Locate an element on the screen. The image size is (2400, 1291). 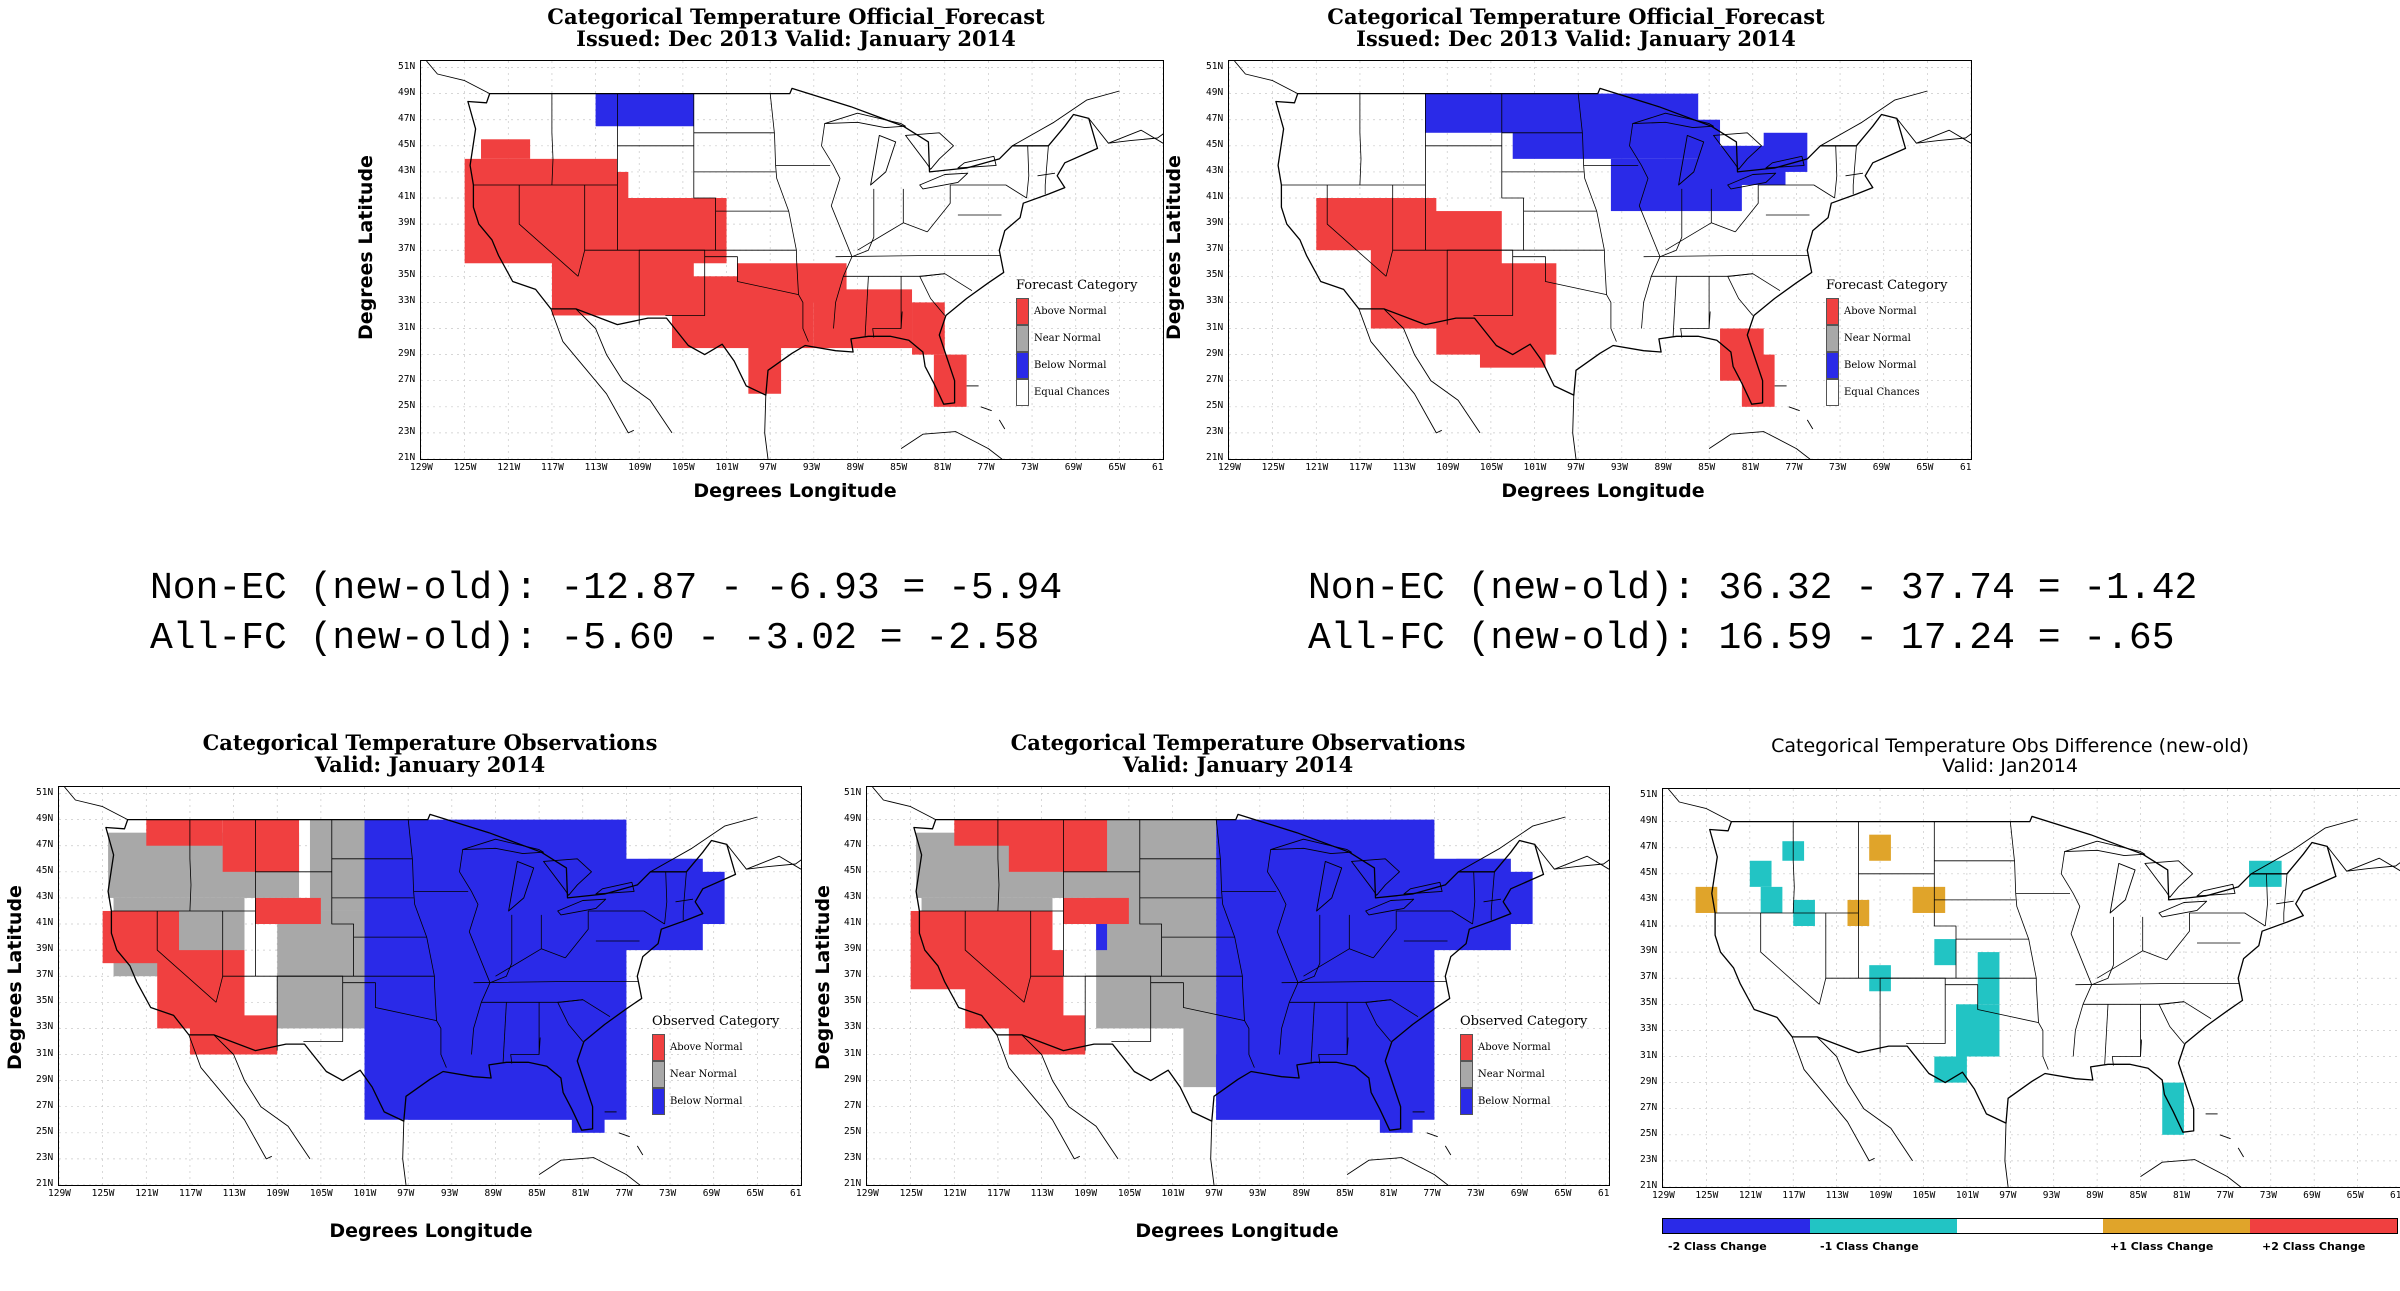
great-lake is located at coordinates (582, 907).